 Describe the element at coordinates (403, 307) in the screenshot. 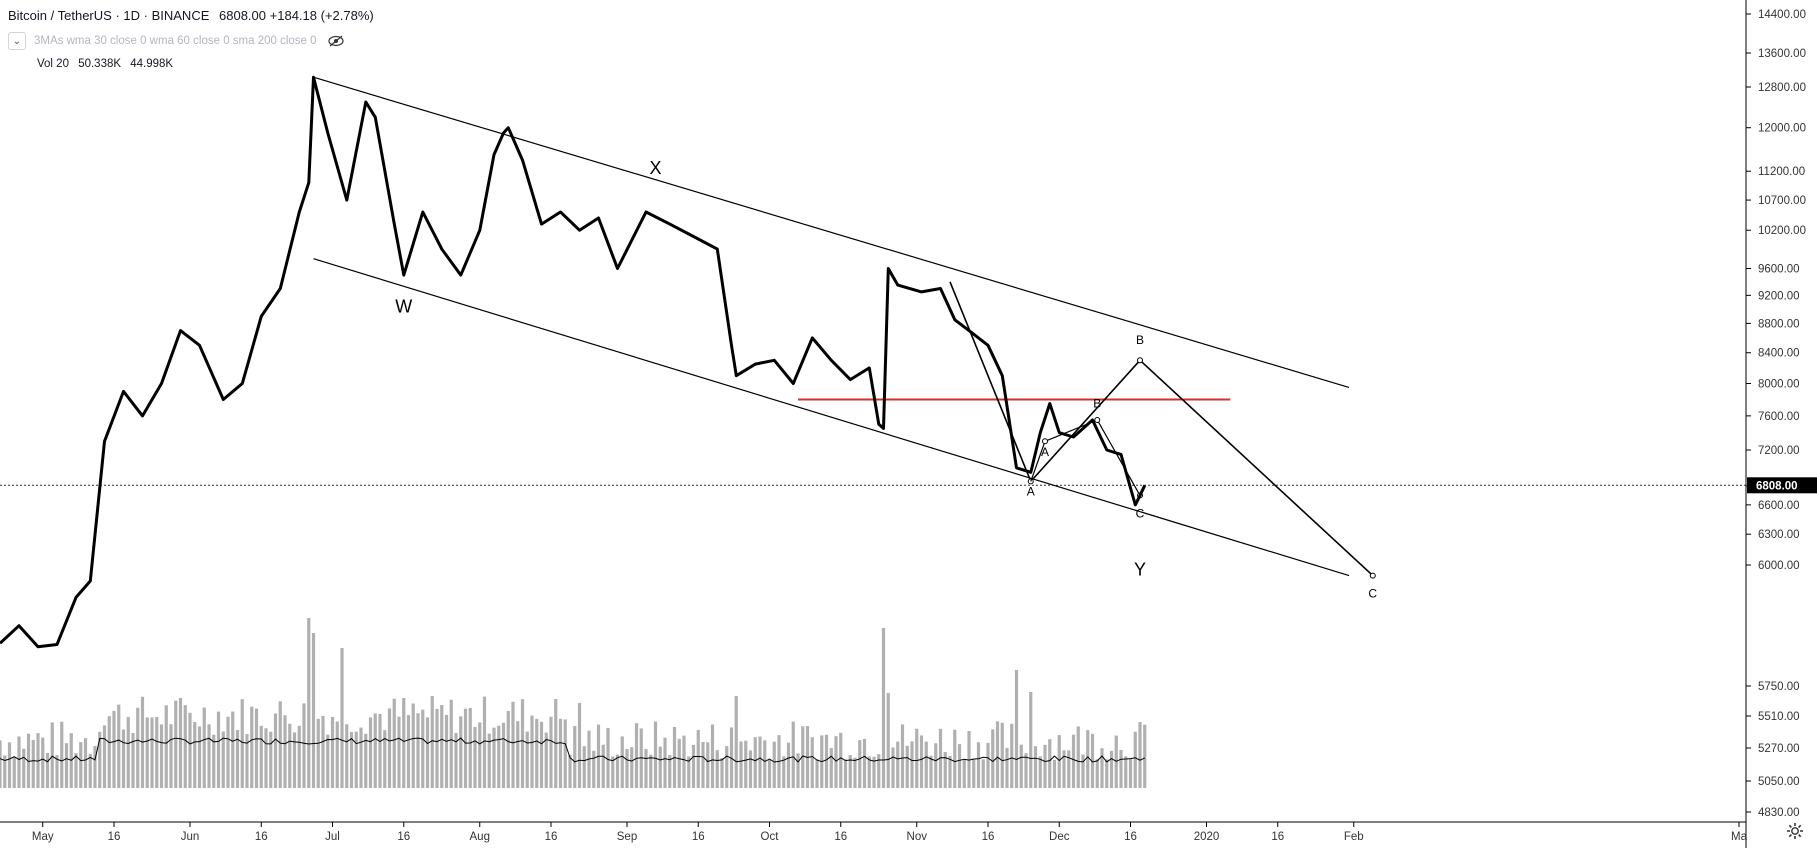

I see `wave-label-W: W` at that location.